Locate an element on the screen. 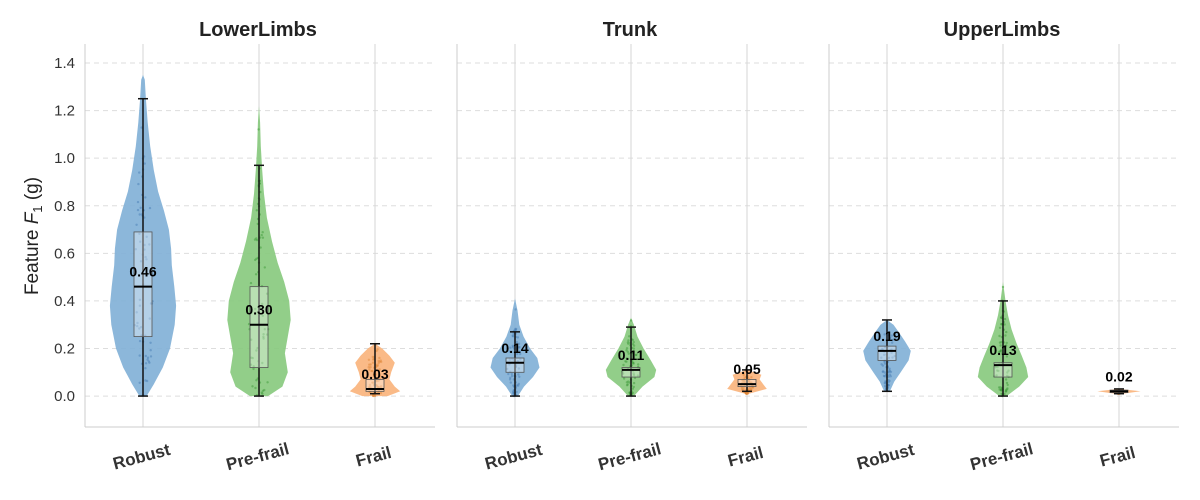  y-axis-label-subscript: 1 is located at coordinates (37, 208).